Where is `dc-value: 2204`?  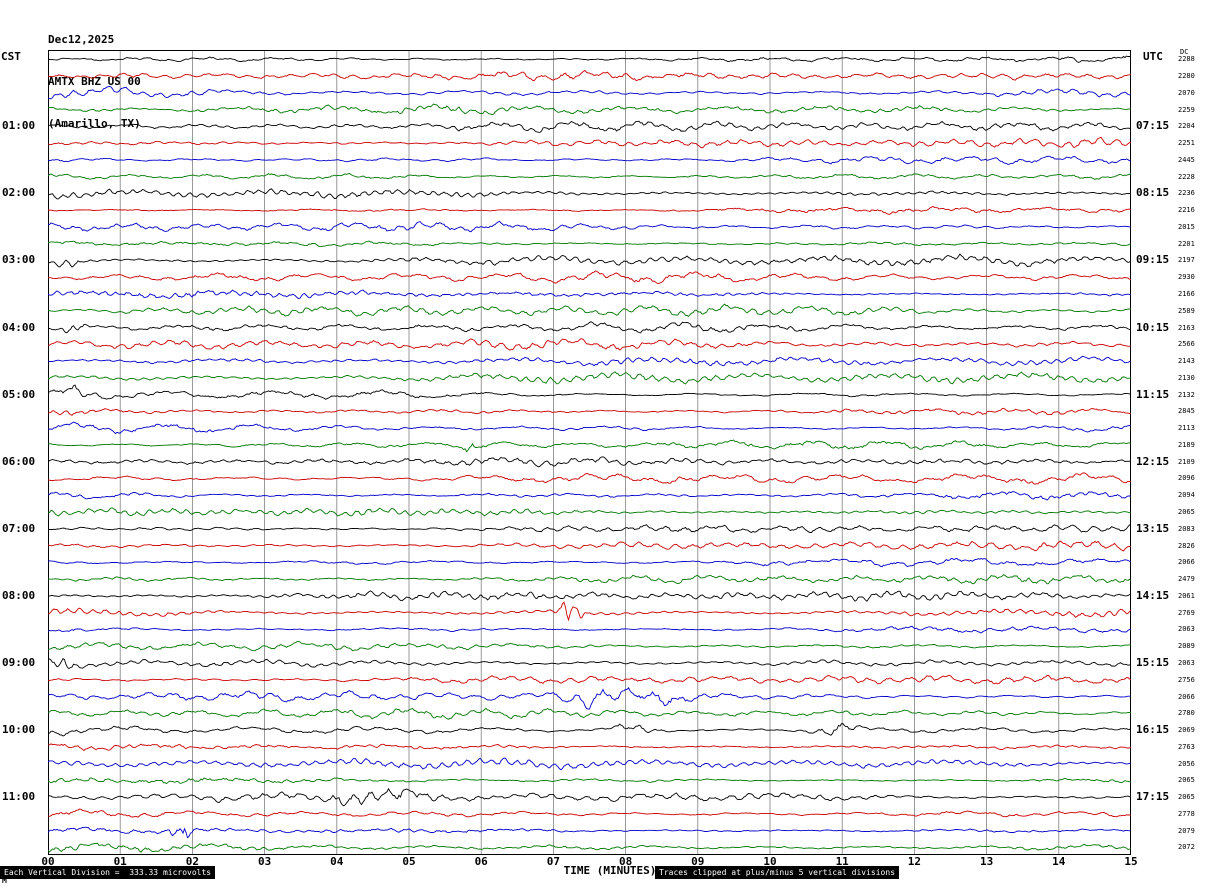
dc-value: 2204 is located at coordinates (1186, 126).